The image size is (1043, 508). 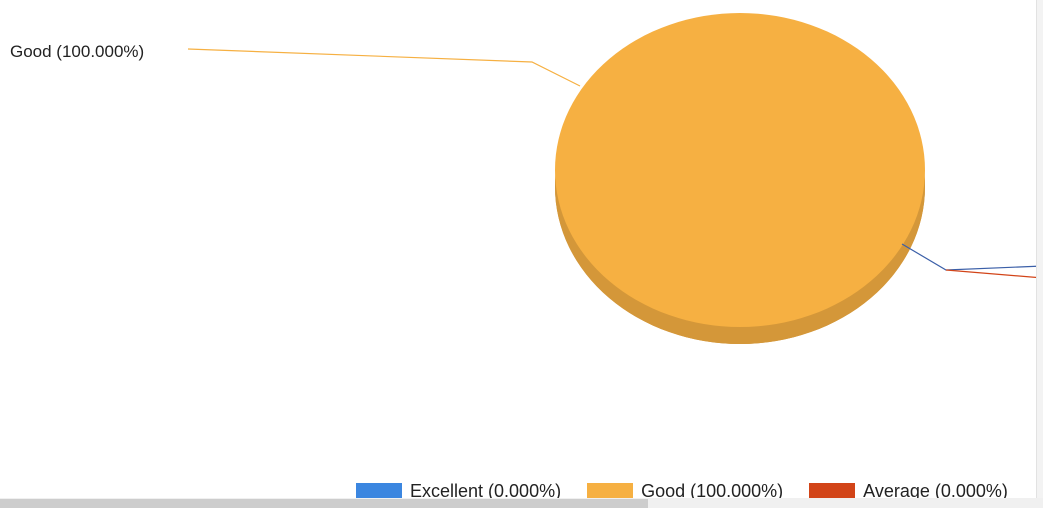 I want to click on legend-label-good: Good (100.000%), so click(x=712, y=490).